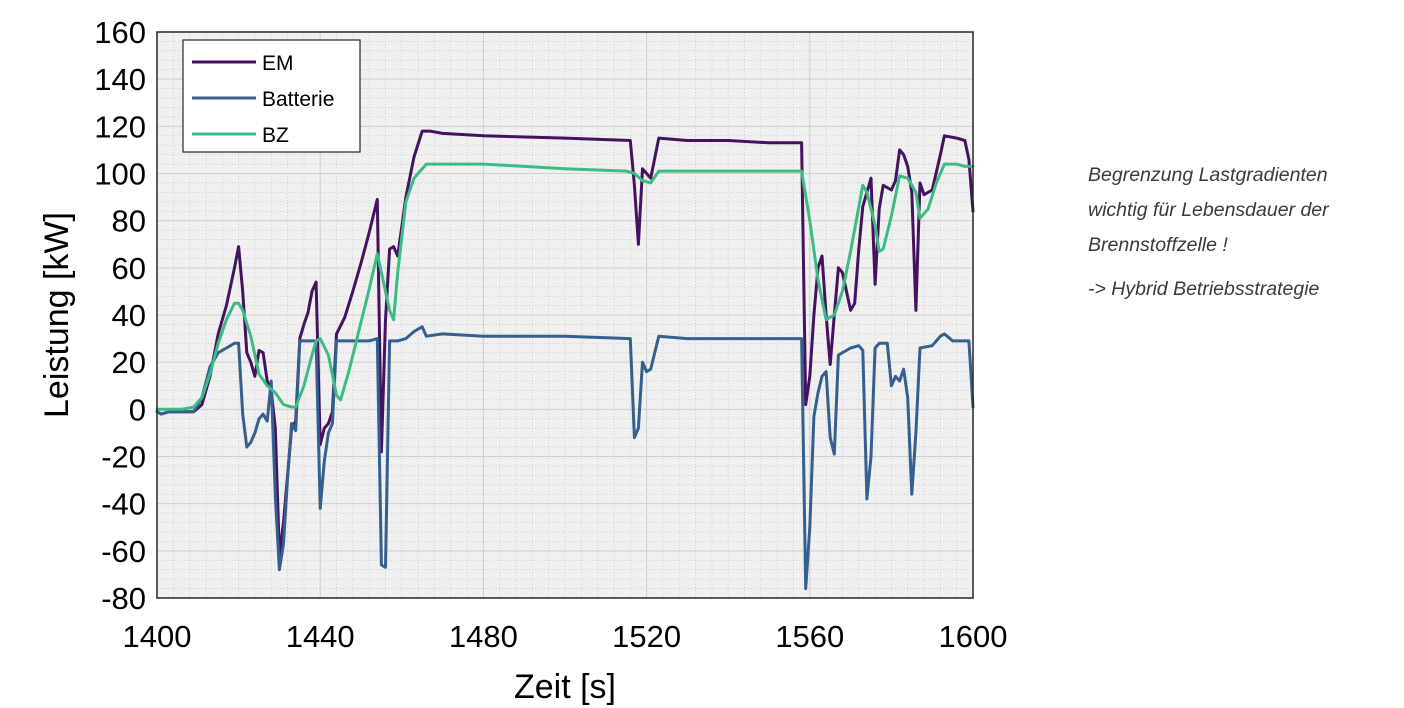  I want to click on legend-label-batterie: Batterie, so click(298, 99).